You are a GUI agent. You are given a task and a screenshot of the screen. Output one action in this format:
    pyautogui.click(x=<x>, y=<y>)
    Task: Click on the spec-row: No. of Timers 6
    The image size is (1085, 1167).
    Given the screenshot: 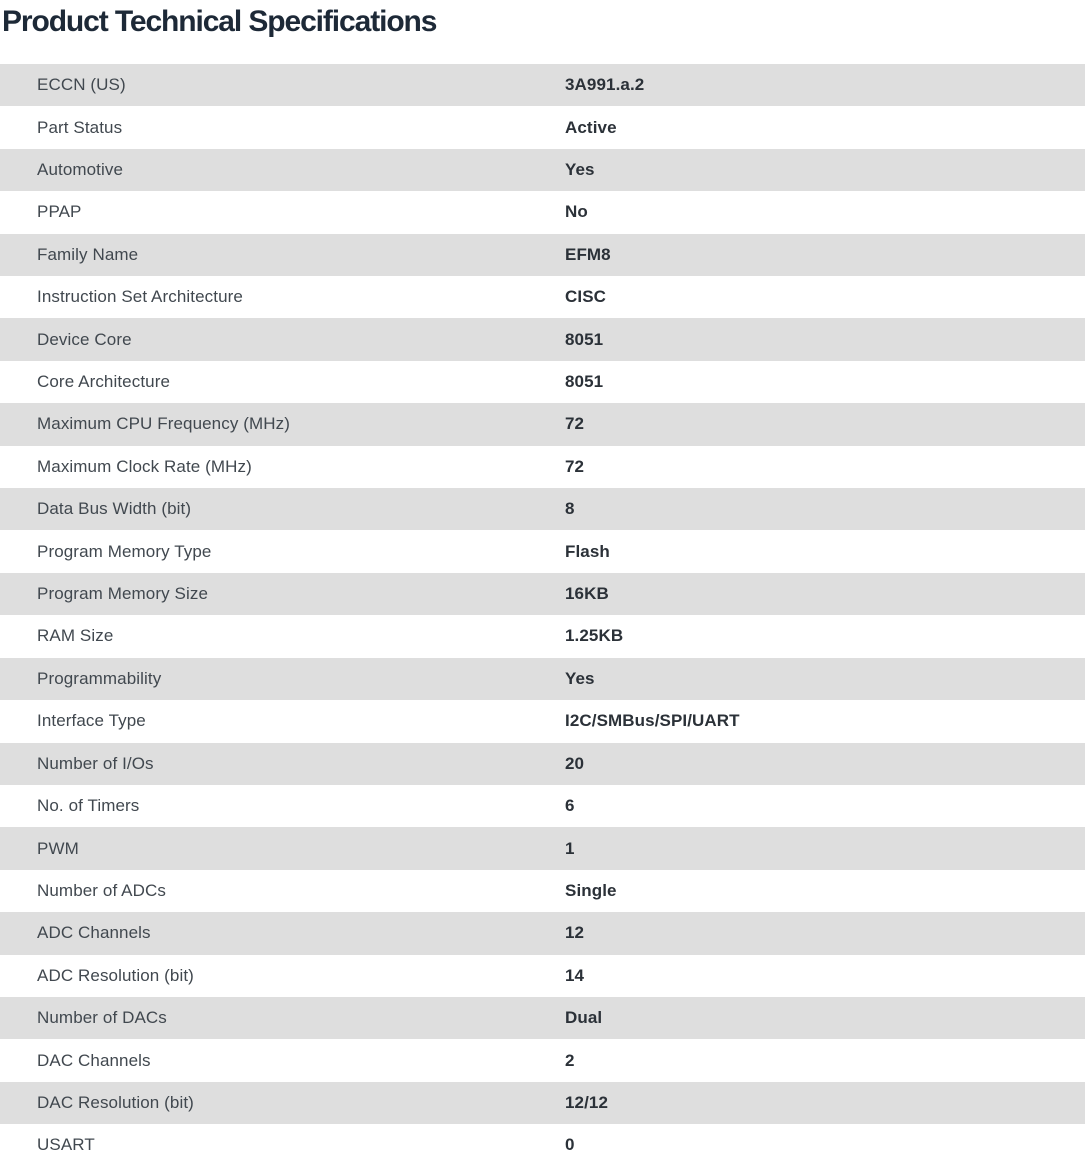 What is the action you would take?
    pyautogui.click(x=542, y=806)
    